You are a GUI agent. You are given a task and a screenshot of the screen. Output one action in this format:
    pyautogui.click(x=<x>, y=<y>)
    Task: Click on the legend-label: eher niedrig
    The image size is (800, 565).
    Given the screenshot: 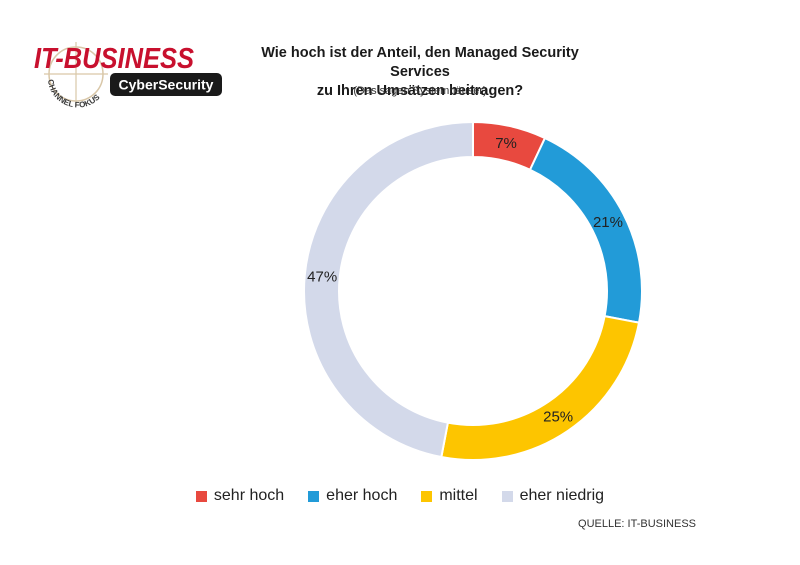 What is the action you would take?
    pyautogui.click(x=562, y=495)
    